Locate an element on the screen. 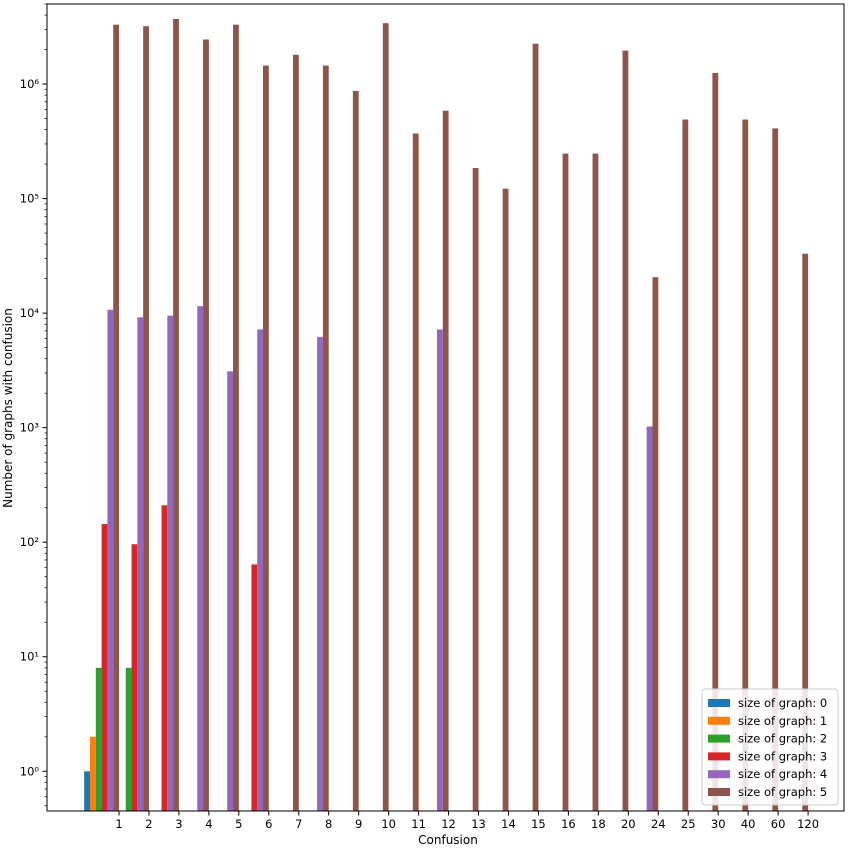 The height and width of the screenshot is (850, 850). x-tick-label: 24 is located at coordinates (658, 824).